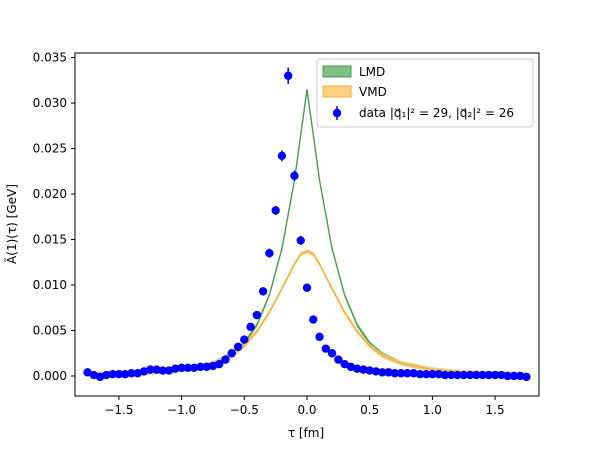 The image size is (598, 449). I want to click on y-tick-label: 0.025, so click(50, 149).